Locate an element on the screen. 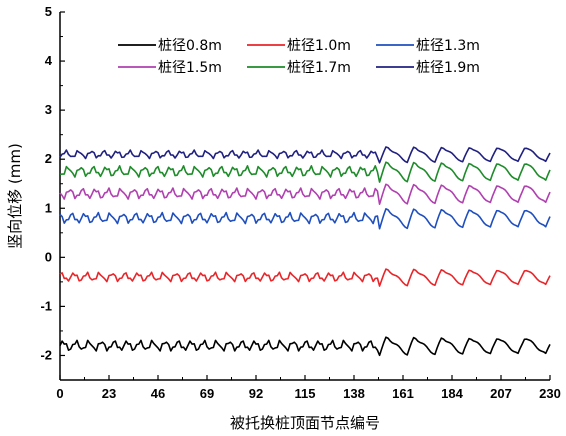  y-tick-label: -1 is located at coordinates (46, 305).